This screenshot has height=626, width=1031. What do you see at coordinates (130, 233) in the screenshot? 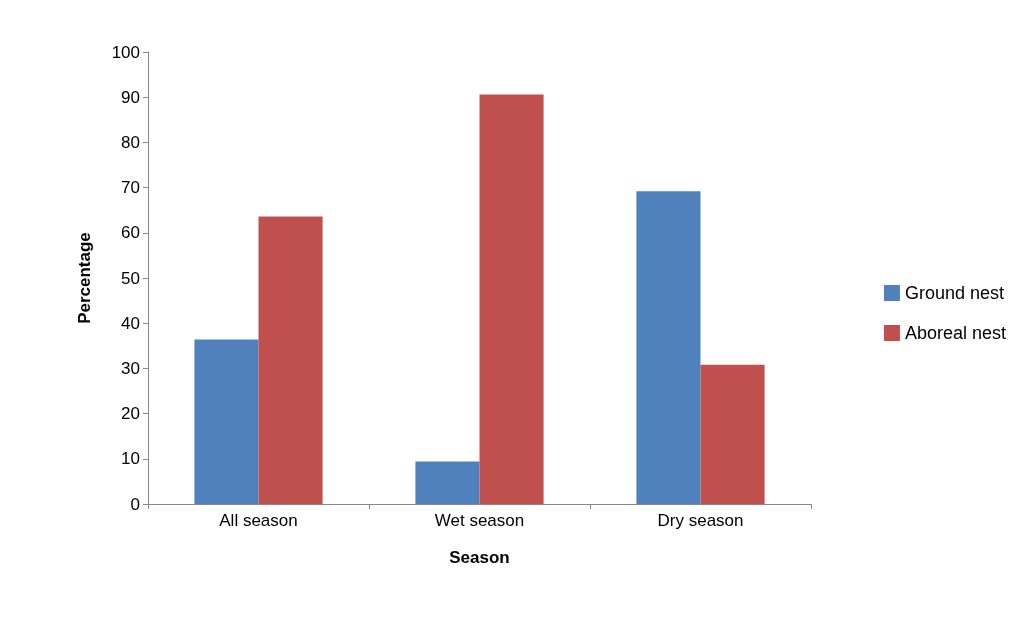
I see `y-tick-label: 60` at bounding box center [130, 233].